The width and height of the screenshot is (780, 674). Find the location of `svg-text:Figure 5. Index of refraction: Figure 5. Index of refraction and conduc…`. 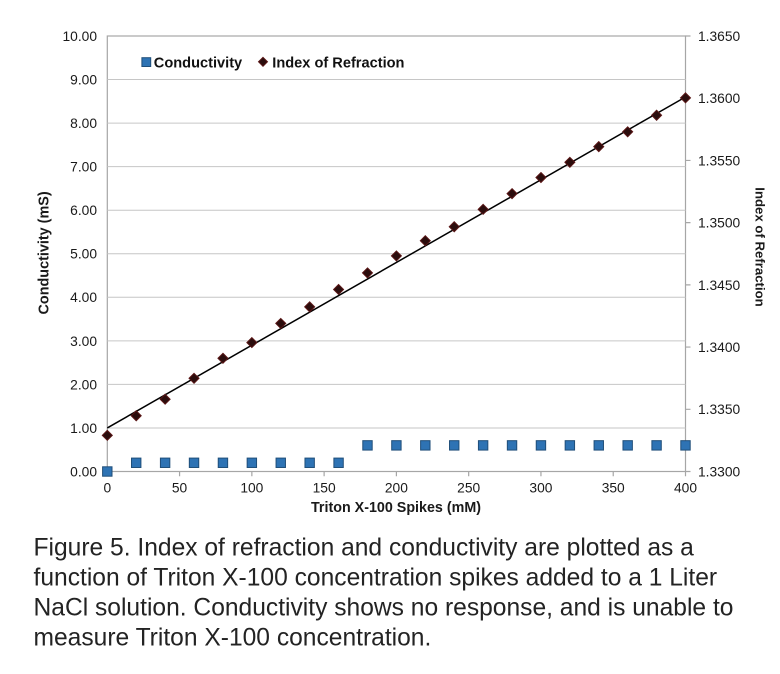

svg-text:Figure 5. Index of refraction: Figure 5. Index of refraction and conduc… is located at coordinates (364, 548).